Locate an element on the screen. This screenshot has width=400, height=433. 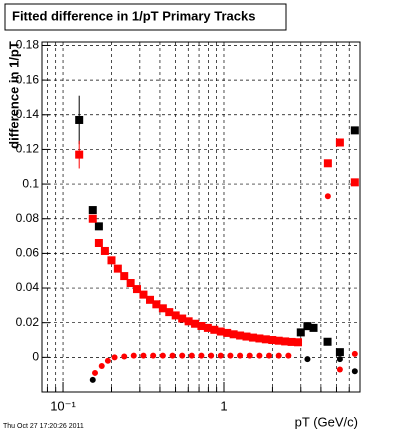
chart-title: Fitted difference in 1/pT Primary Tracks is located at coordinates (133, 15).